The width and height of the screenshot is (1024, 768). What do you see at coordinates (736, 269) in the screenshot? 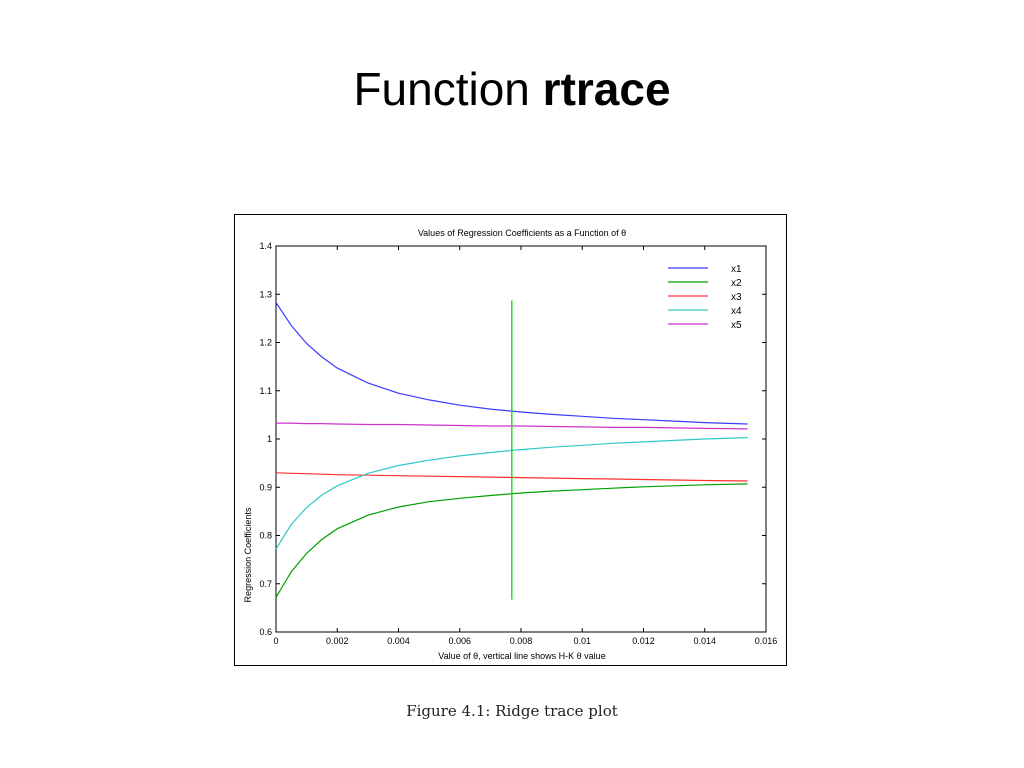
I see `legend-label-x1: x1` at bounding box center [736, 269].